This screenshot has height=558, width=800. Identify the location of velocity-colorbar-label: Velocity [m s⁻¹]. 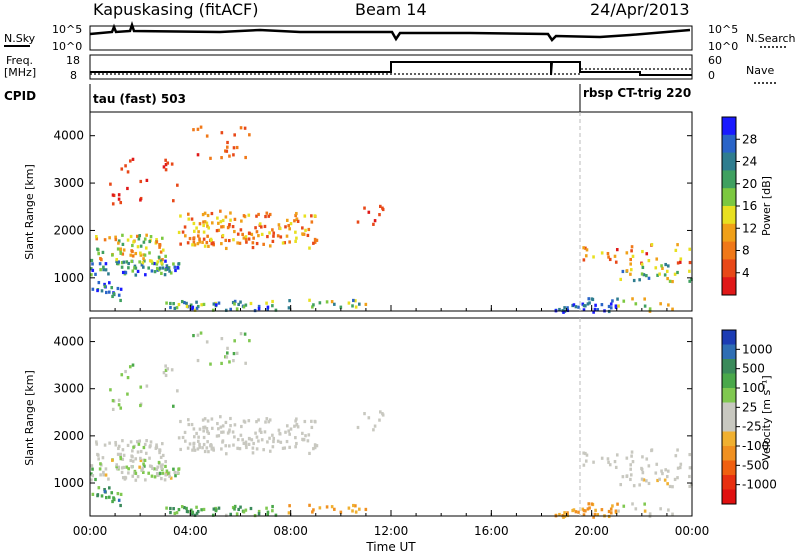
(766, 417).